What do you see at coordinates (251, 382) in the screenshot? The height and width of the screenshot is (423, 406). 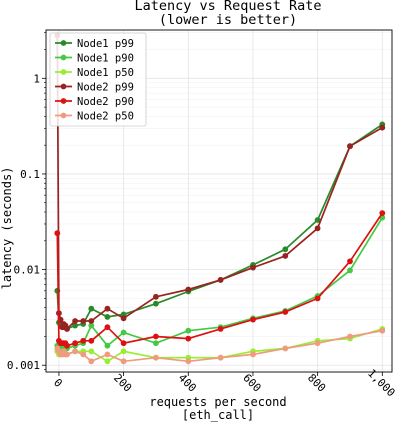 I see `x-tick-label: 600` at bounding box center [251, 382].